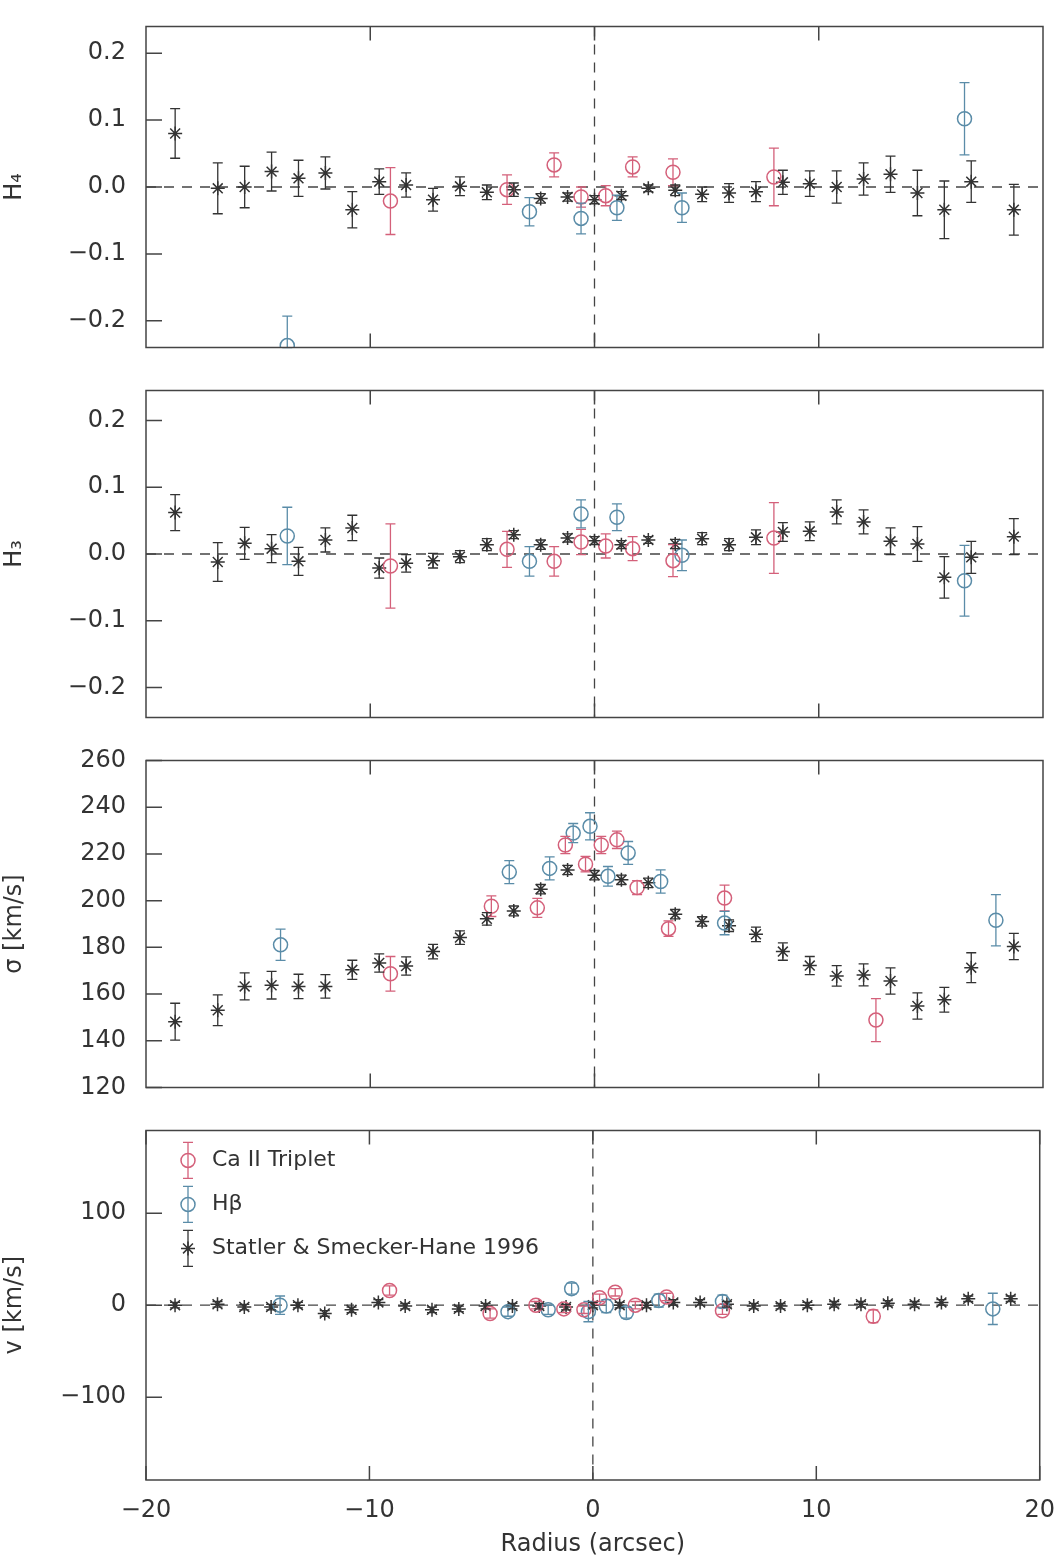 The width and height of the screenshot is (1063, 1565). What do you see at coordinates (103, 945) in the screenshot?
I see `y-tick-label: 180` at bounding box center [103, 945].